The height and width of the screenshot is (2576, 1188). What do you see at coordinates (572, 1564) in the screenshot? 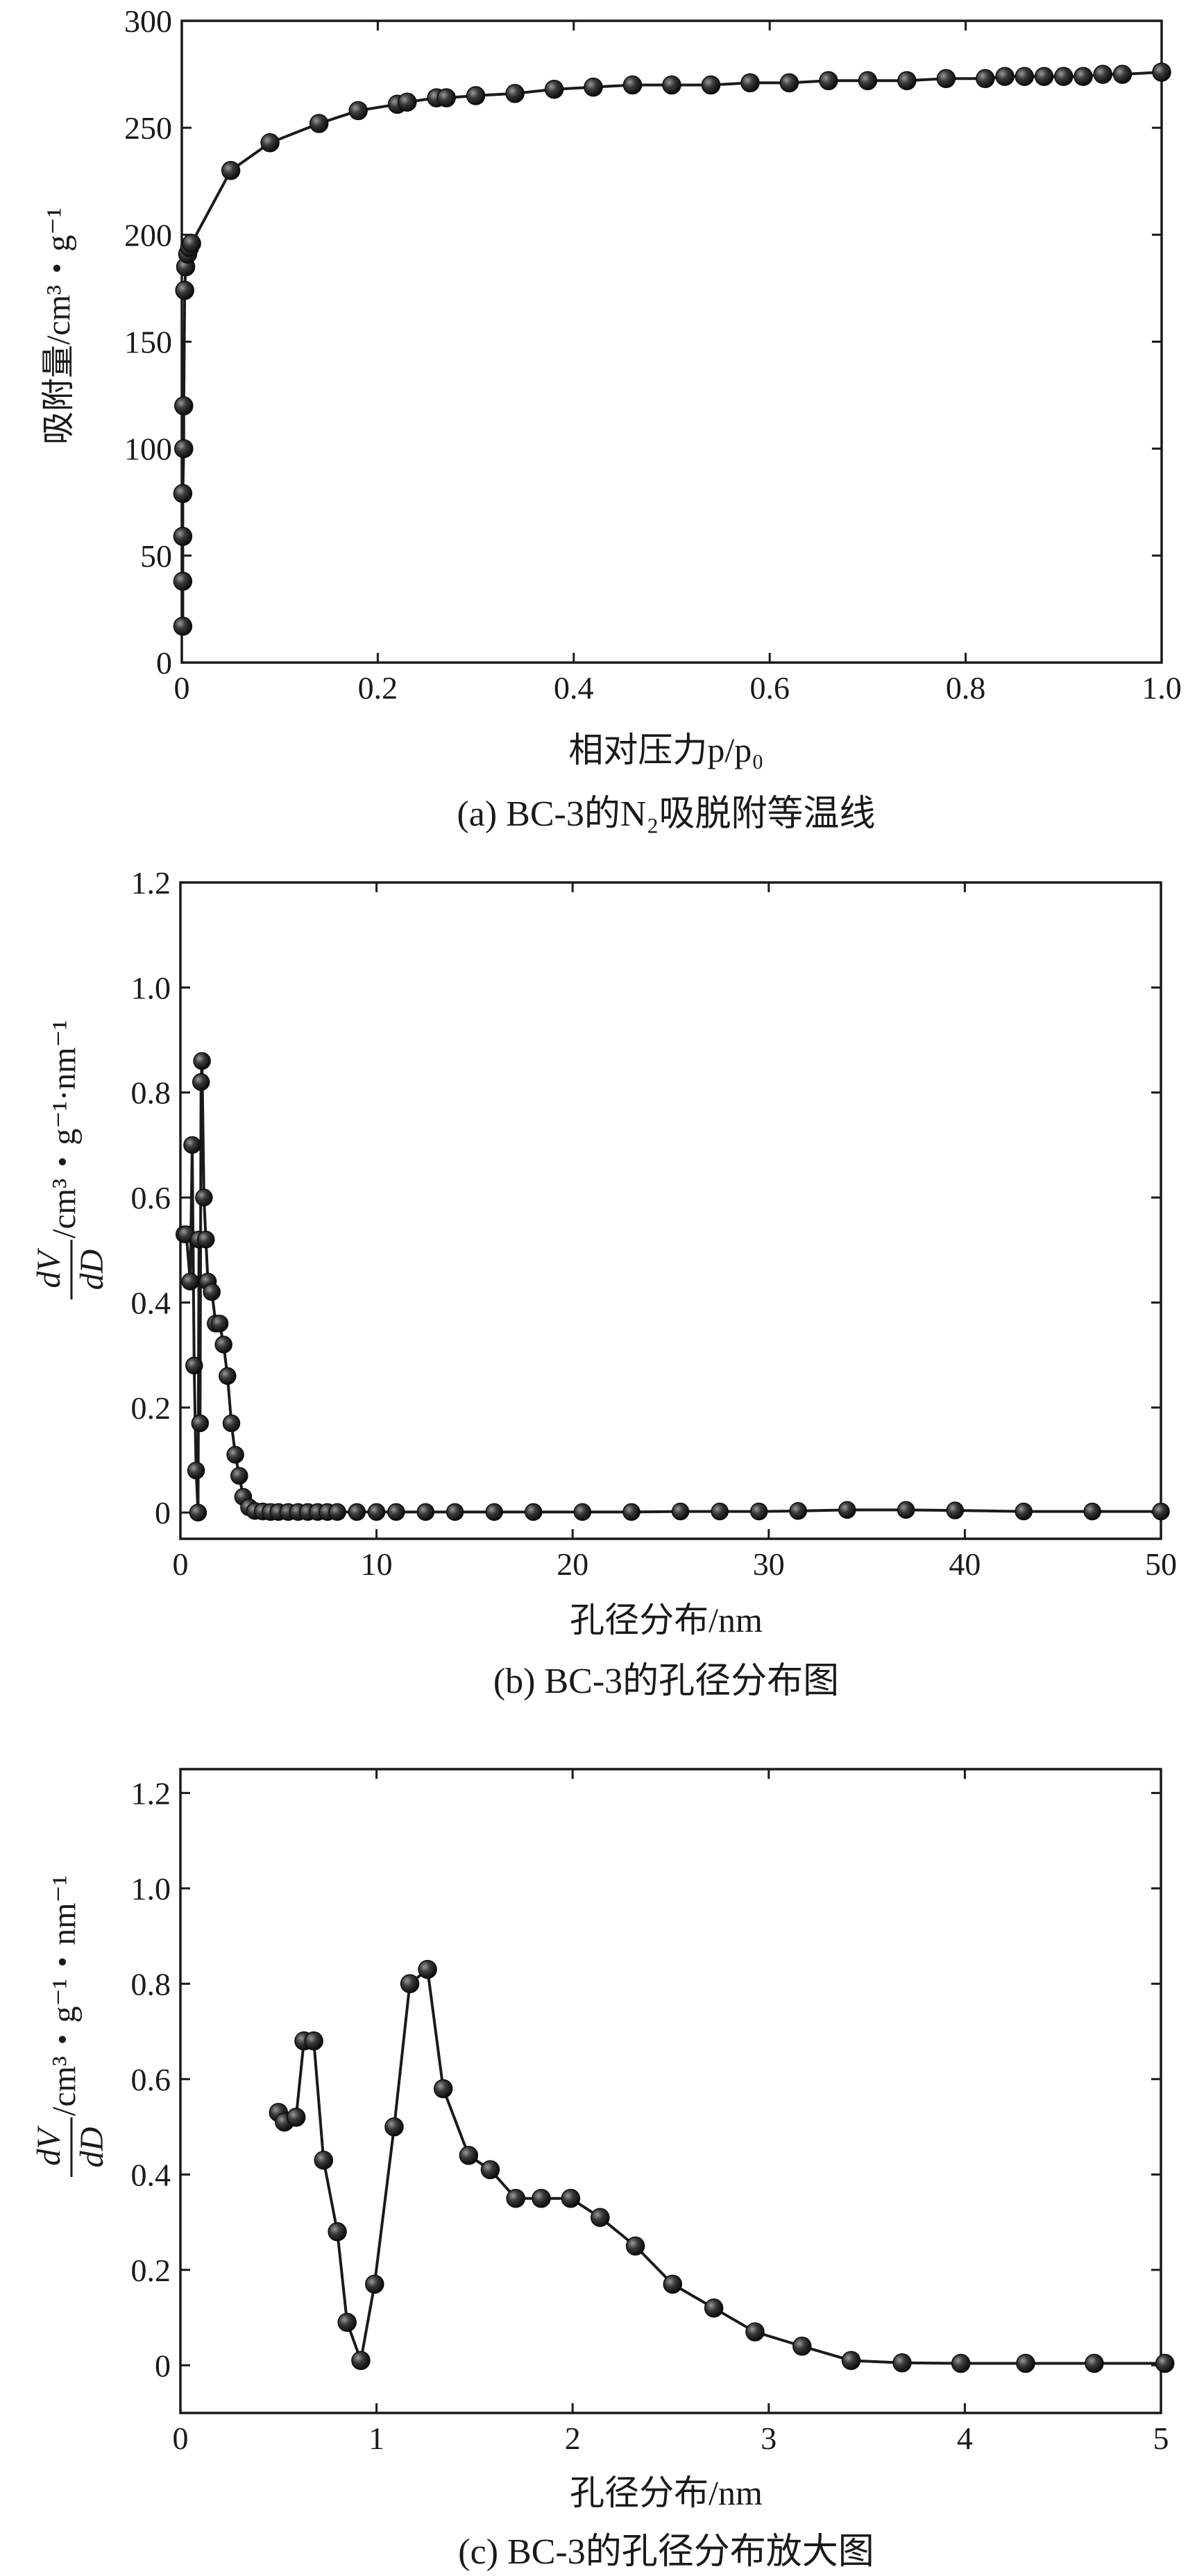
I see `panel-b-x-tick-label: 20` at bounding box center [572, 1564].